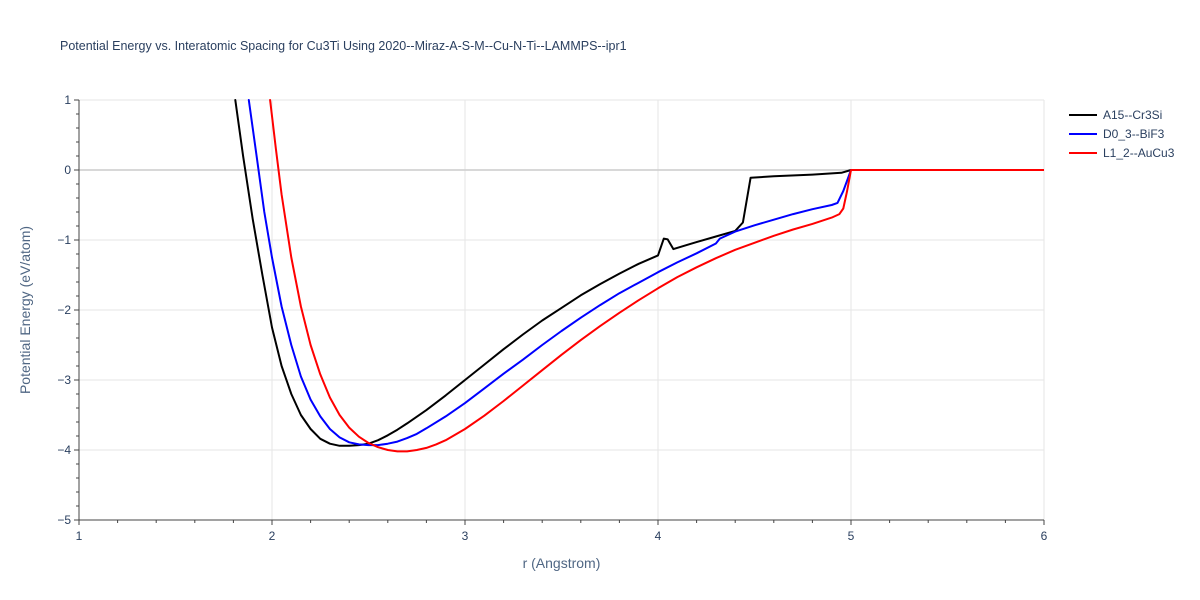 Image resolution: width=1200 pixels, height=600 pixels. I want to click on legend-label: A15--Cr3Si, so click(1132, 115).